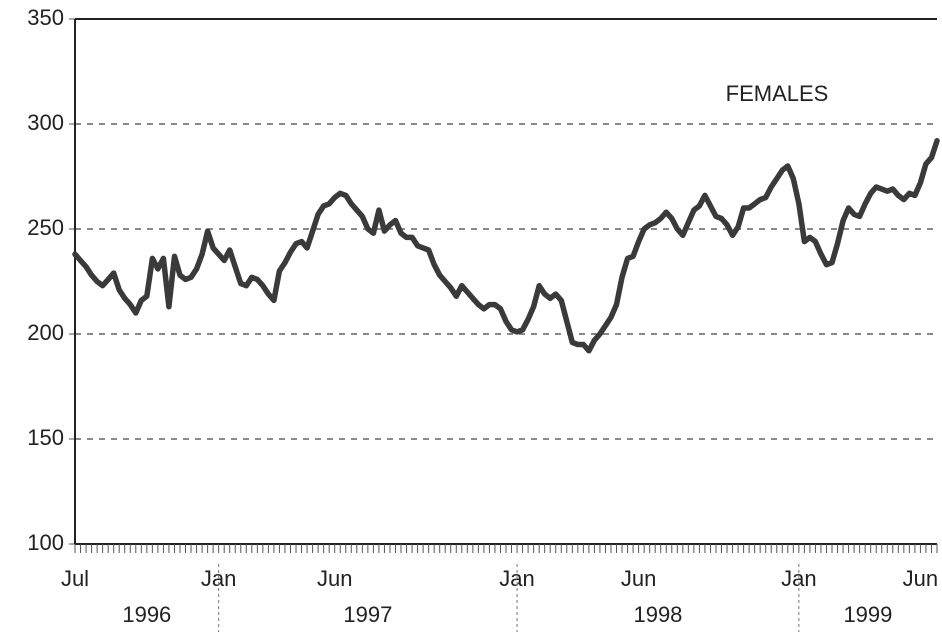 The image size is (942, 632). I want to click on y-tick-label: 100, so click(45, 542).